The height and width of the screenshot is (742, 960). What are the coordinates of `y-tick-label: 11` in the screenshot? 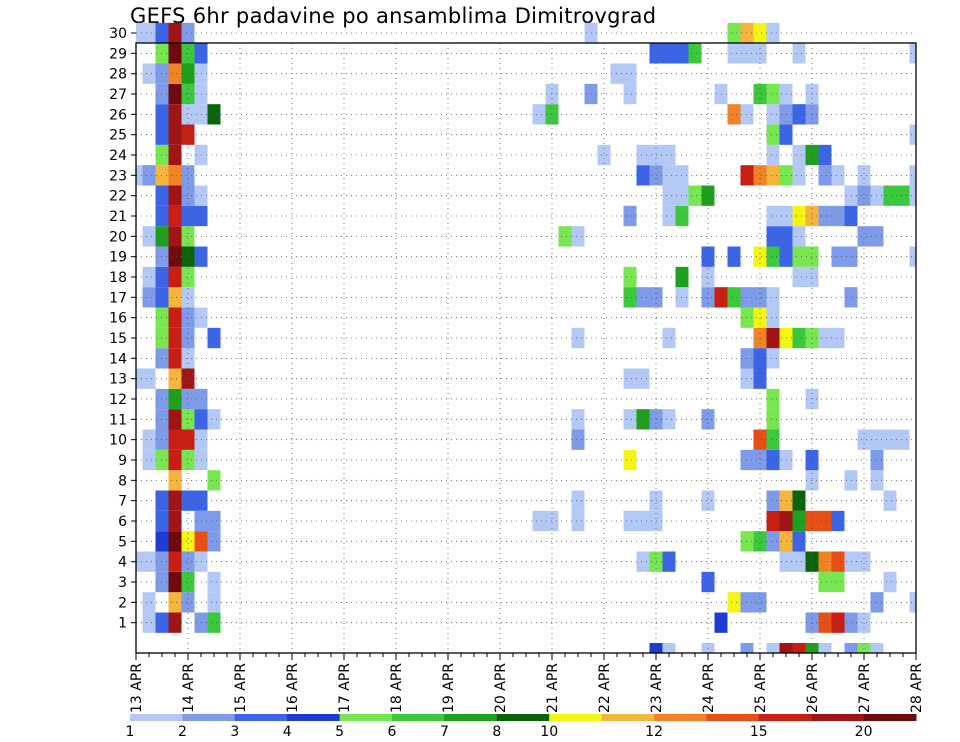 It's located at (118, 420).